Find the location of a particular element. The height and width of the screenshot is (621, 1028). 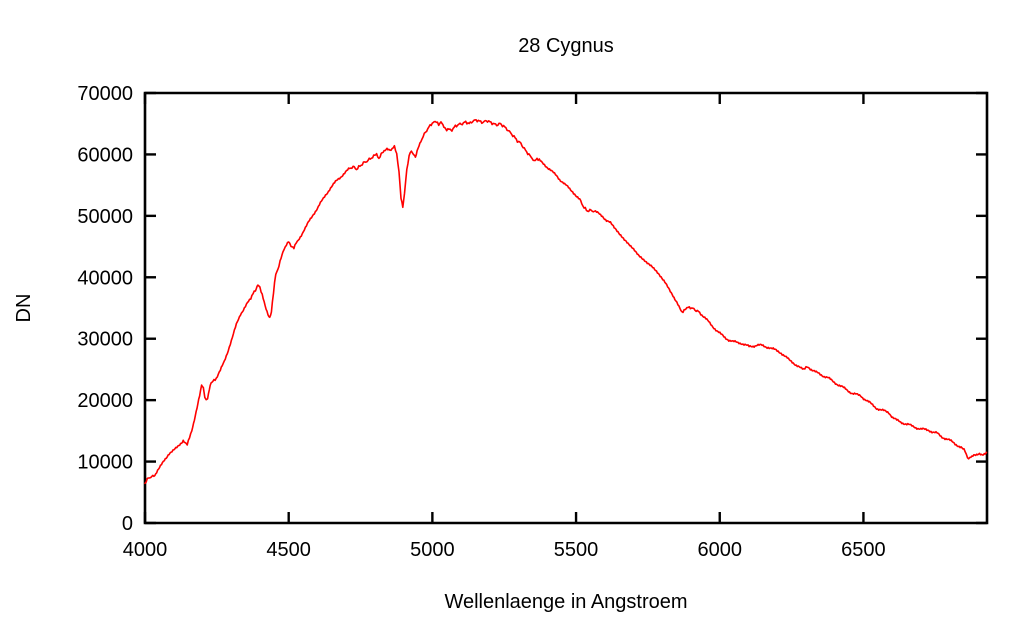

y-tick-label: 20000 is located at coordinates (105, 401).